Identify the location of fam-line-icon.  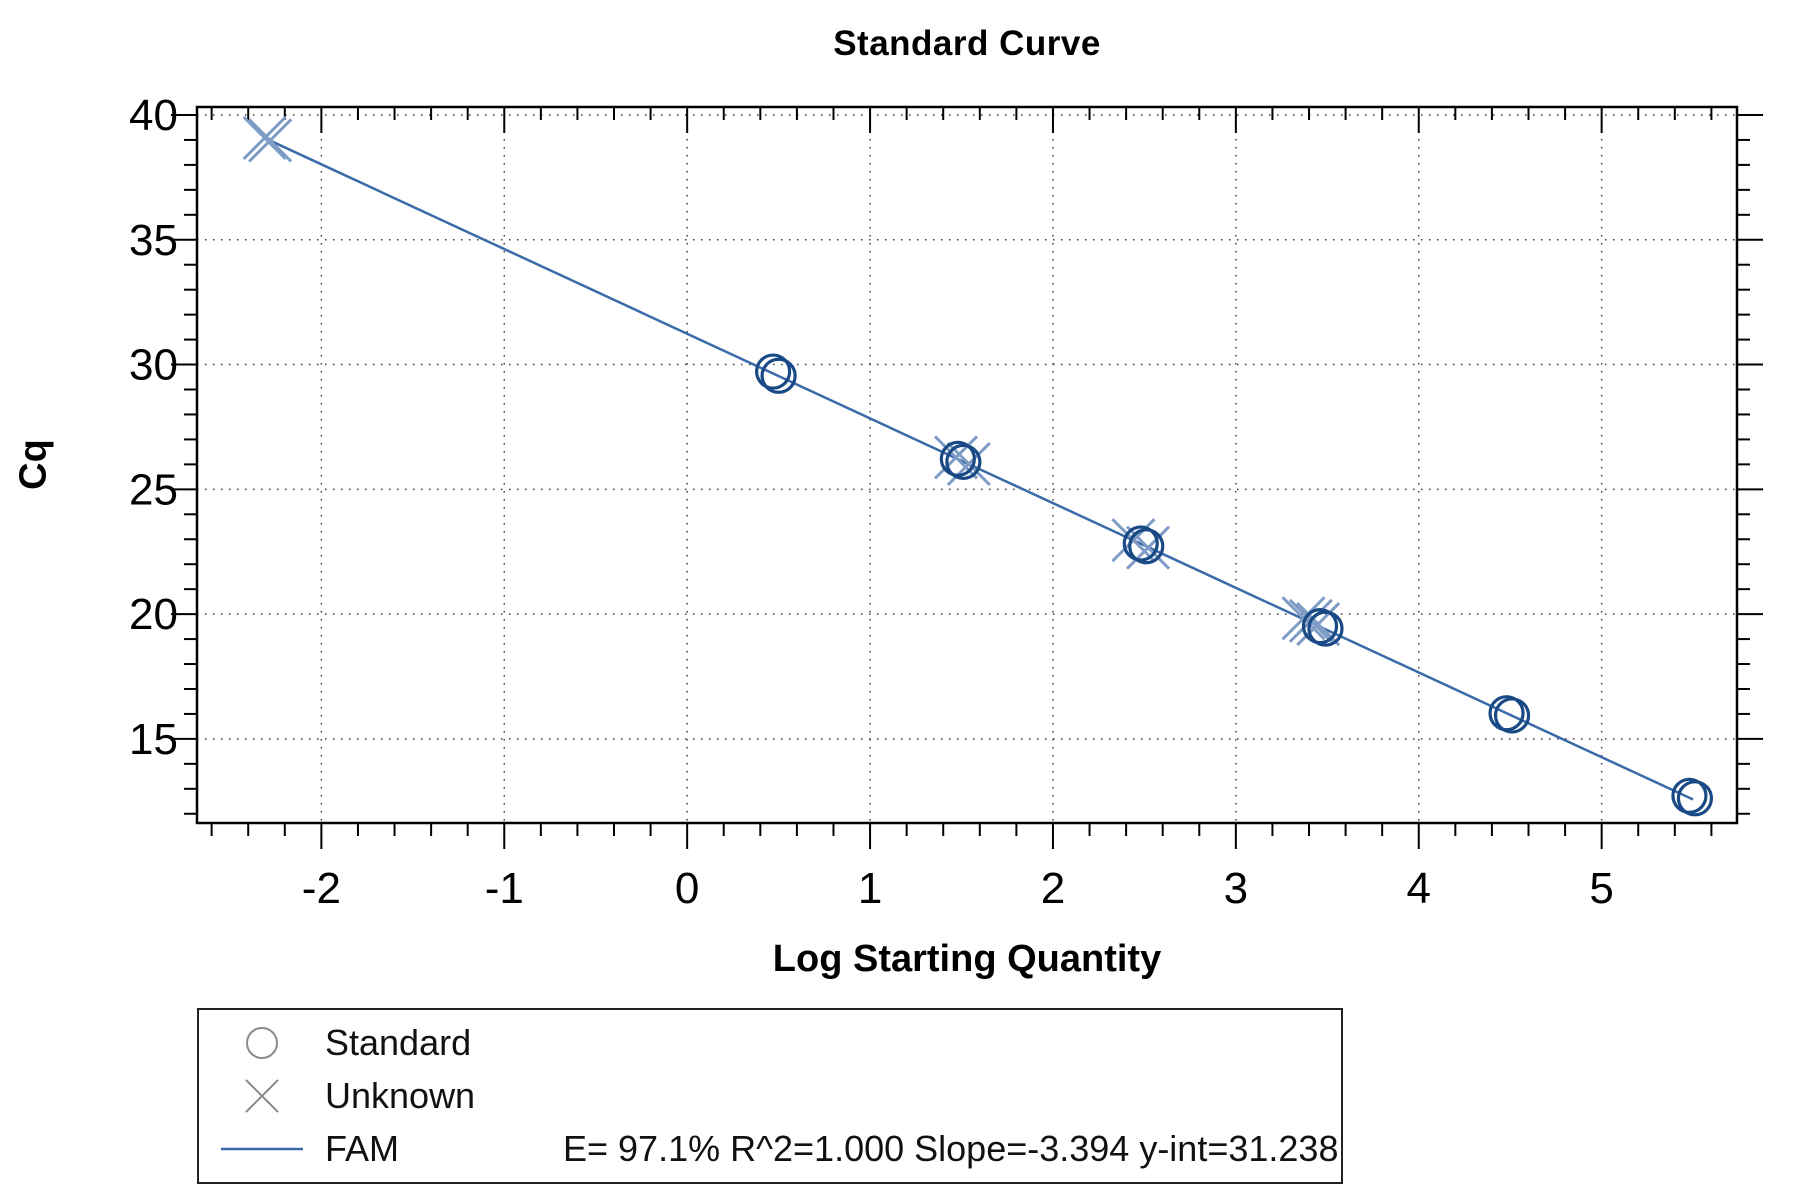
(262, 1149).